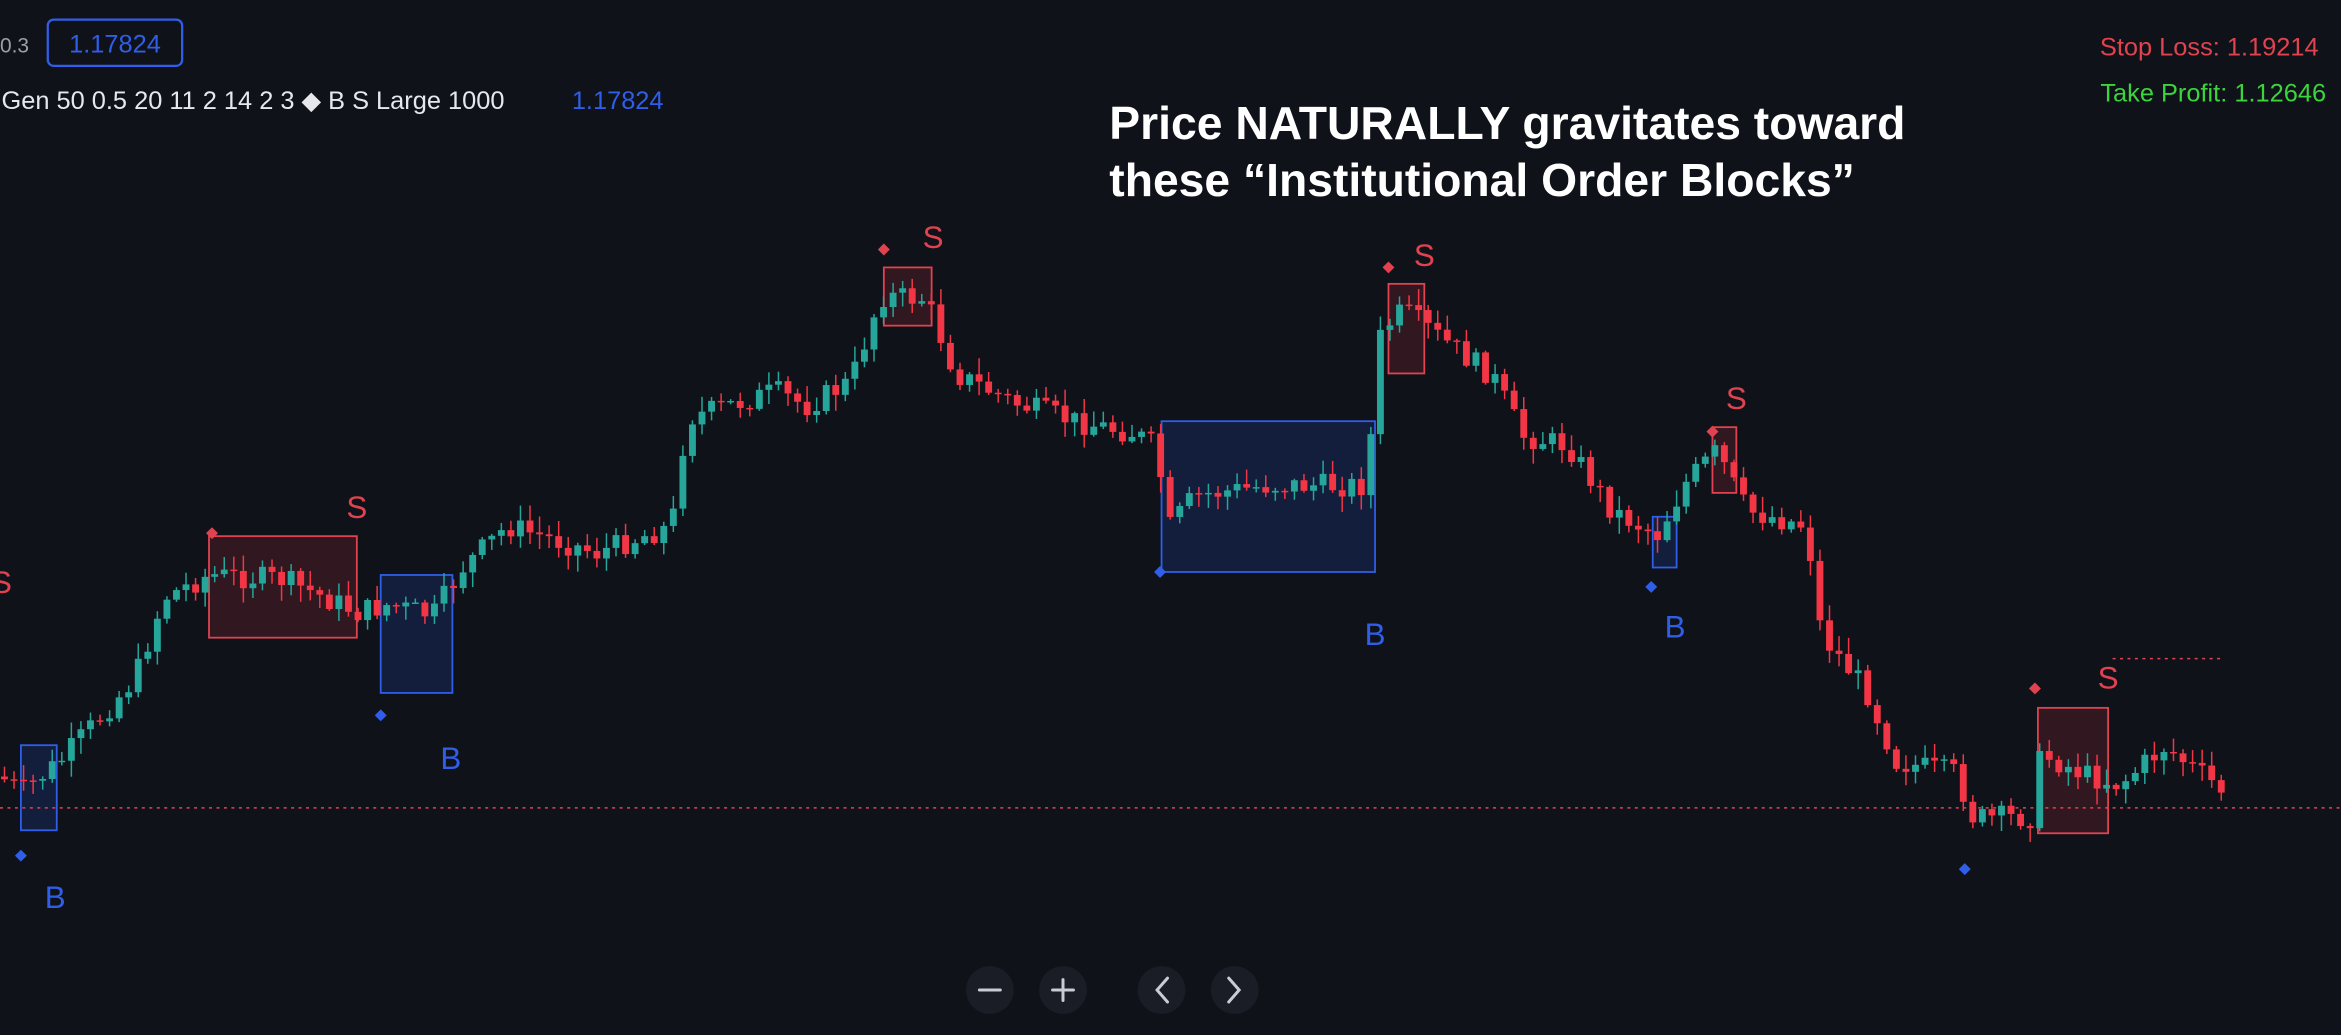  I want to click on scroll-right-button, so click(1234, 990).